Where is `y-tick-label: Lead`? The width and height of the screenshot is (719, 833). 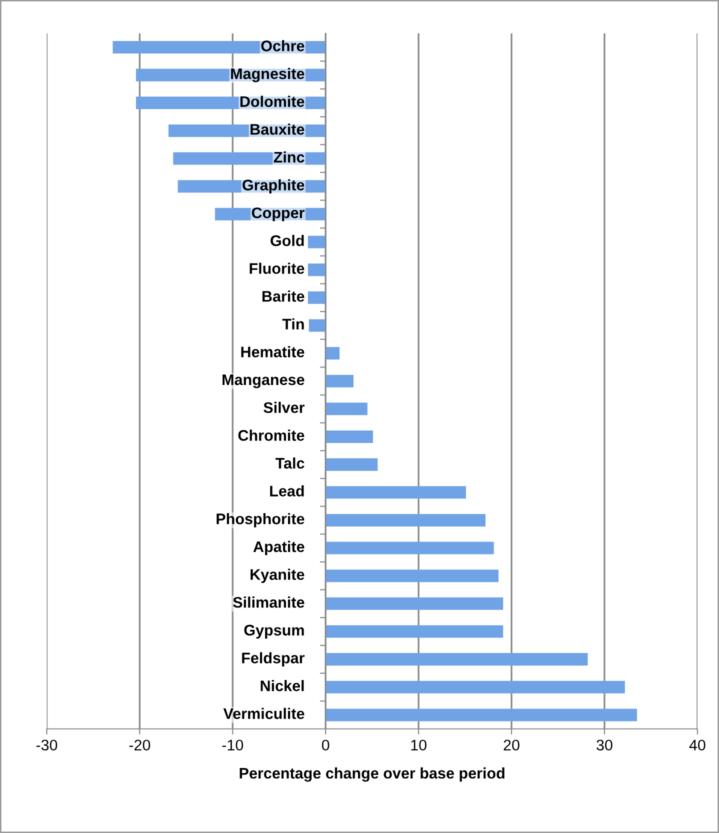
y-tick-label: Lead is located at coordinates (287, 490).